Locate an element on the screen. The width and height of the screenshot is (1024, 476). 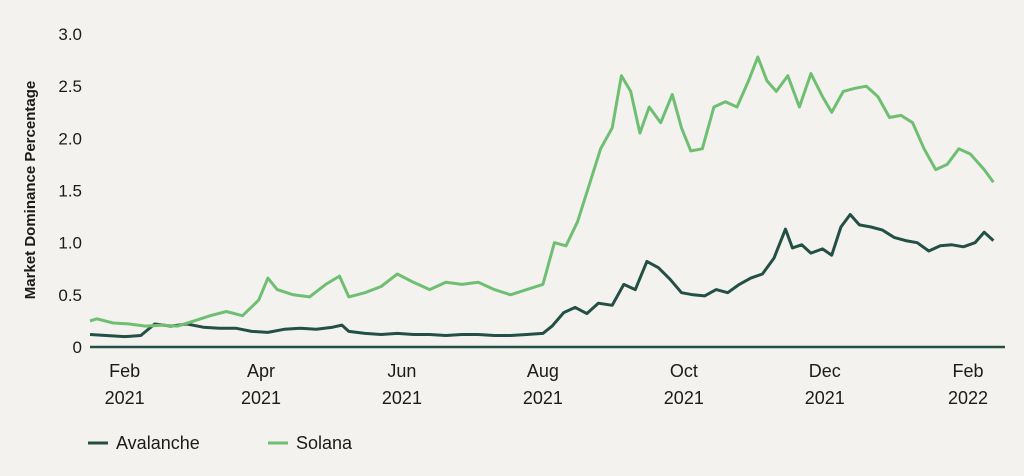
x-tick-month: Dec is located at coordinates (825, 371).